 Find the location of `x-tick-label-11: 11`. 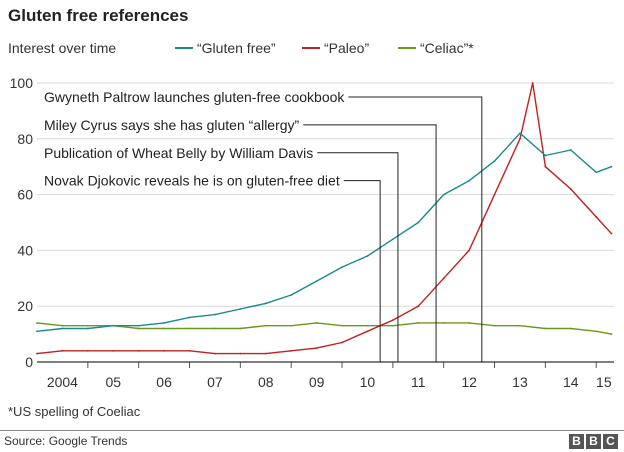

x-tick-label-11: 11 is located at coordinates (418, 382).